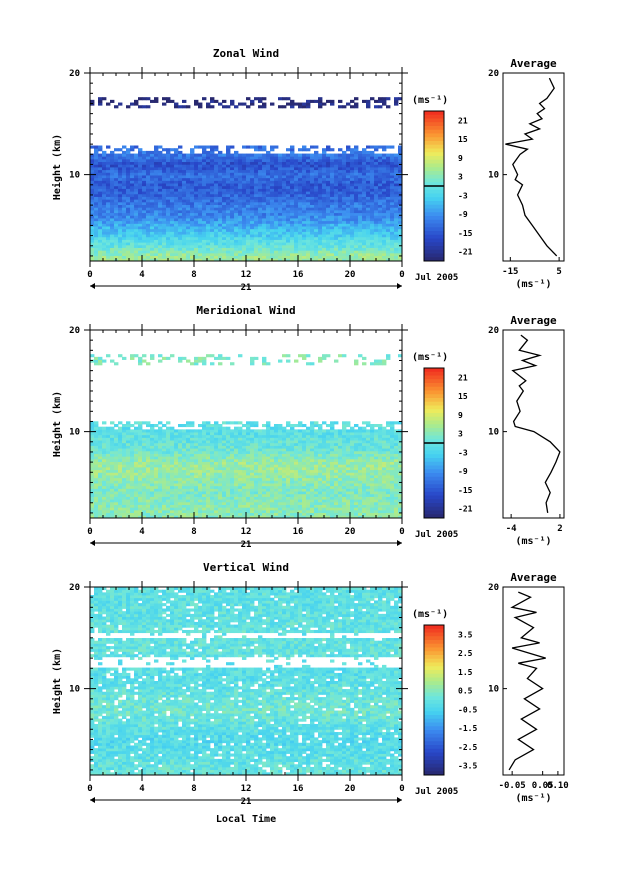 The image size is (623, 873). What do you see at coordinates (57, 167) in the screenshot?
I see `y-axis-label: Height (km)` at bounding box center [57, 167].